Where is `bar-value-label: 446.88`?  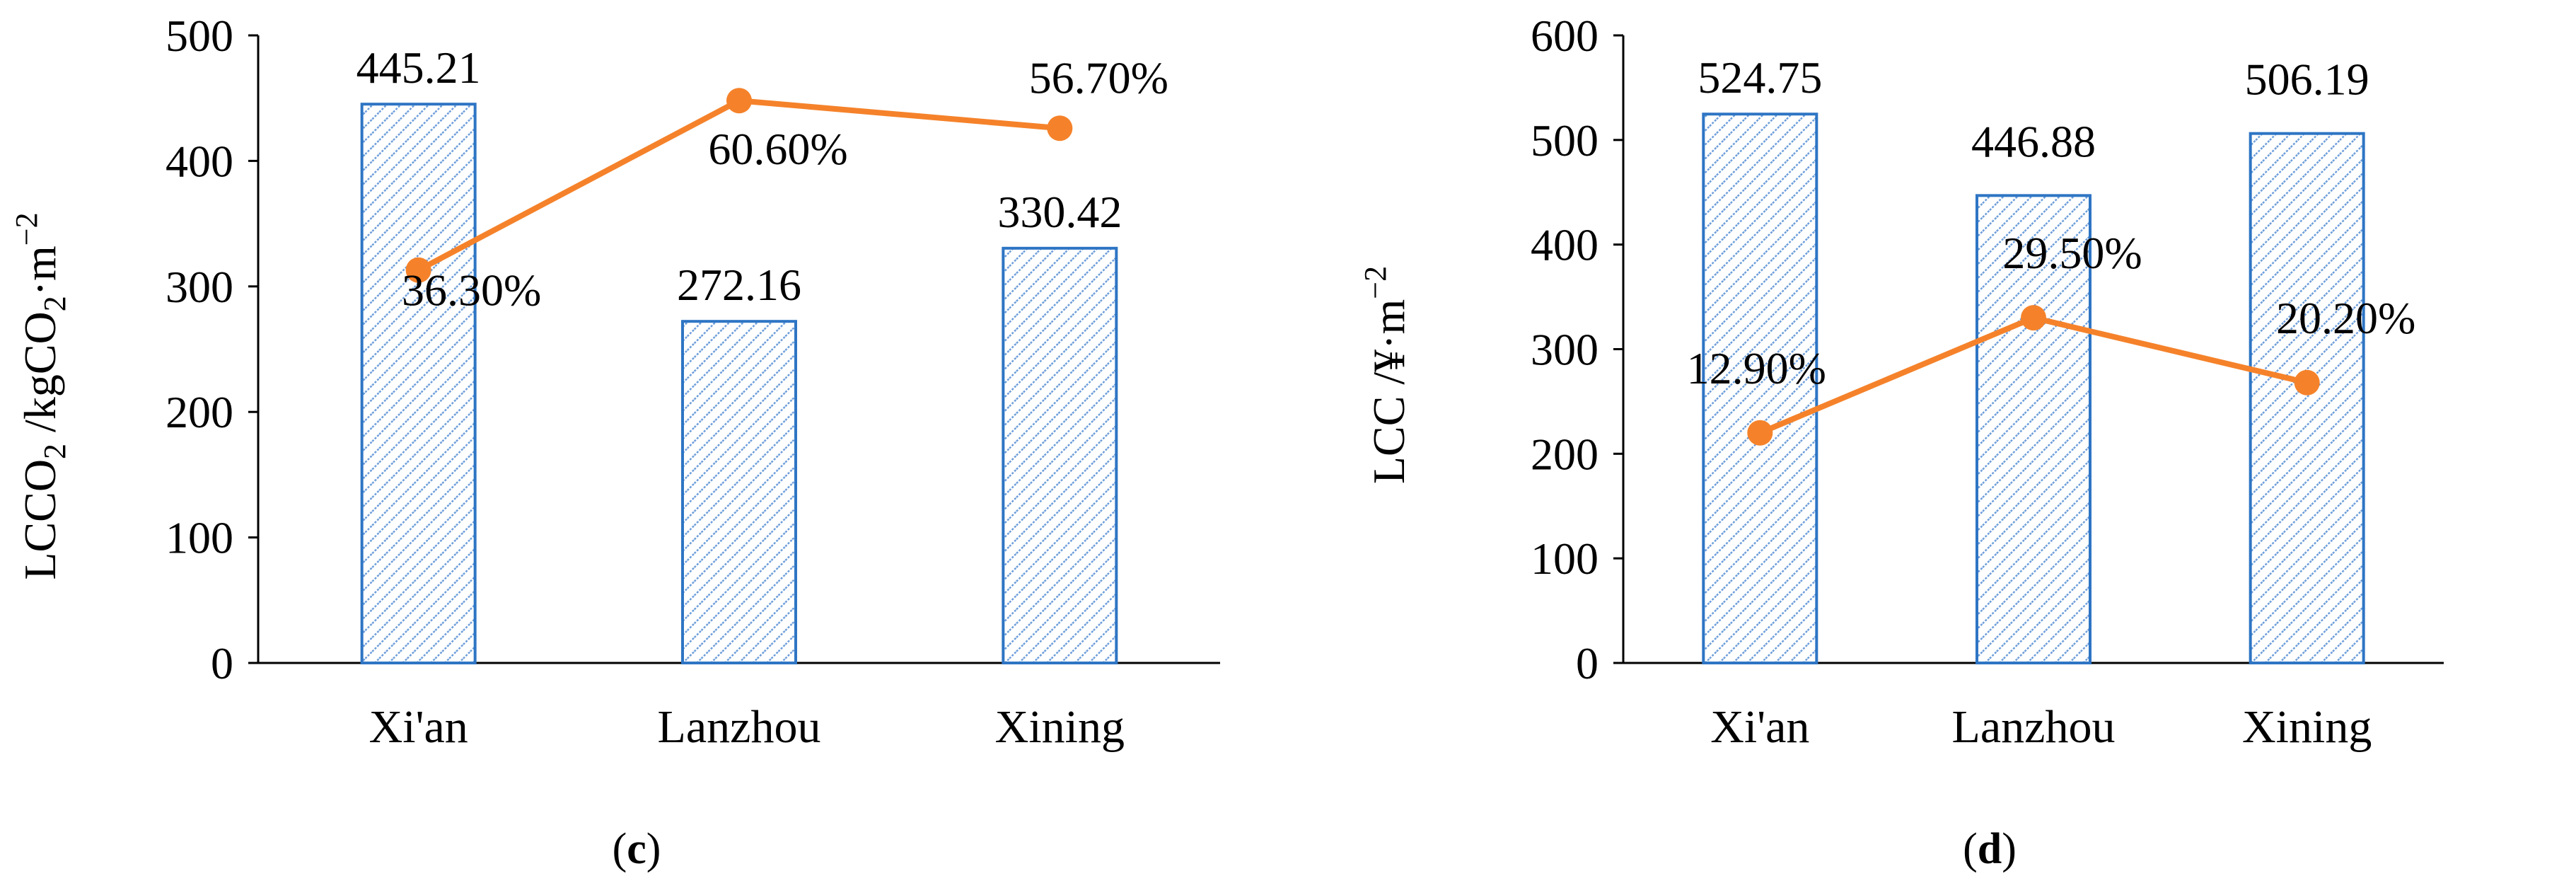
bar-value-label: 446.88 is located at coordinates (2033, 141).